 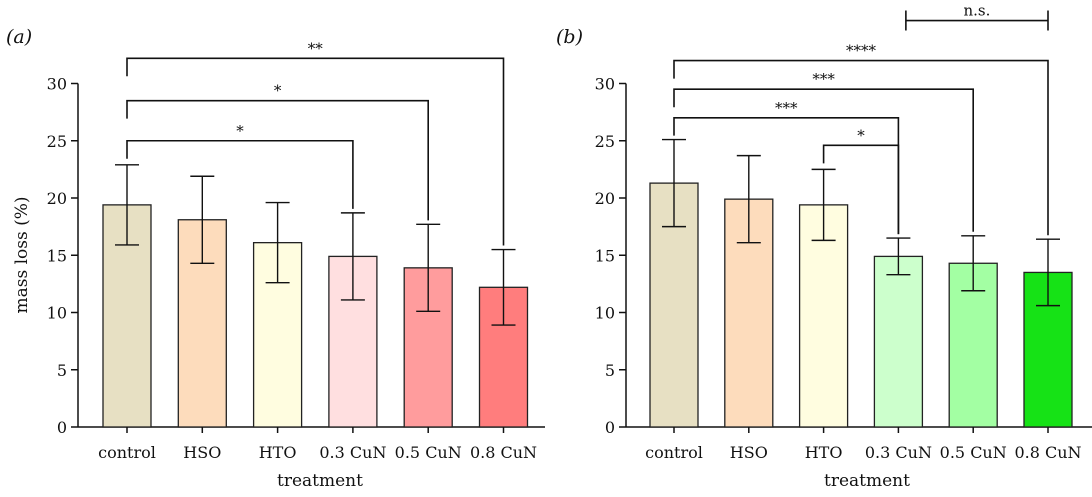 I want to click on y-axis-title: mass loss (%), so click(x=22, y=254).